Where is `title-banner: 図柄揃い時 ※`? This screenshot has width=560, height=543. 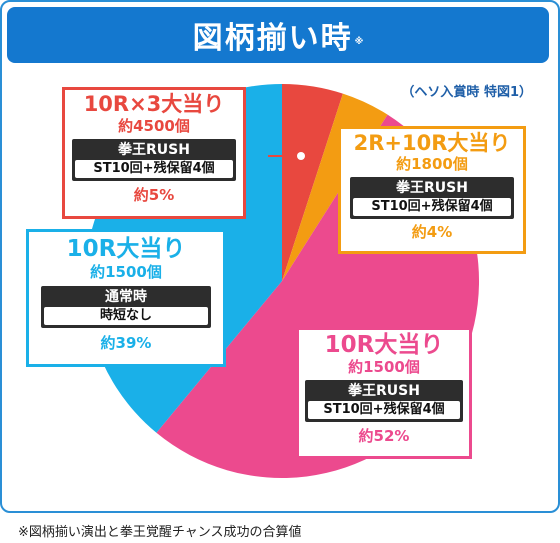
title-banner: 図柄揃い時 ※ is located at coordinates (278, 35).